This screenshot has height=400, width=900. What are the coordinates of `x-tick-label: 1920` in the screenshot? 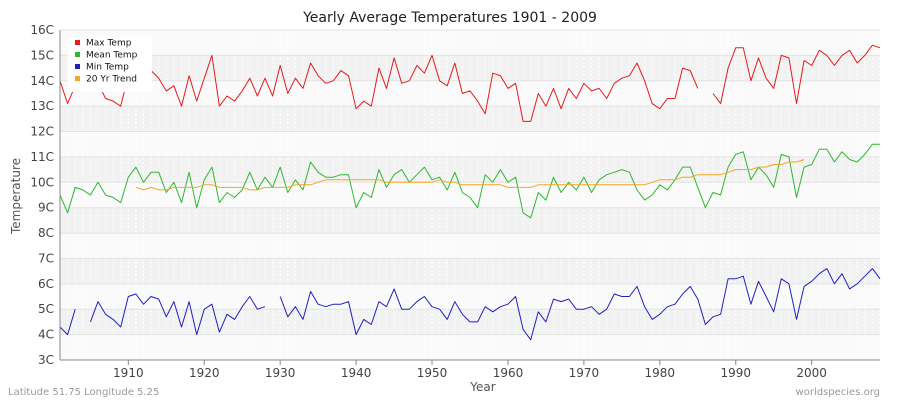 It's located at (204, 373).